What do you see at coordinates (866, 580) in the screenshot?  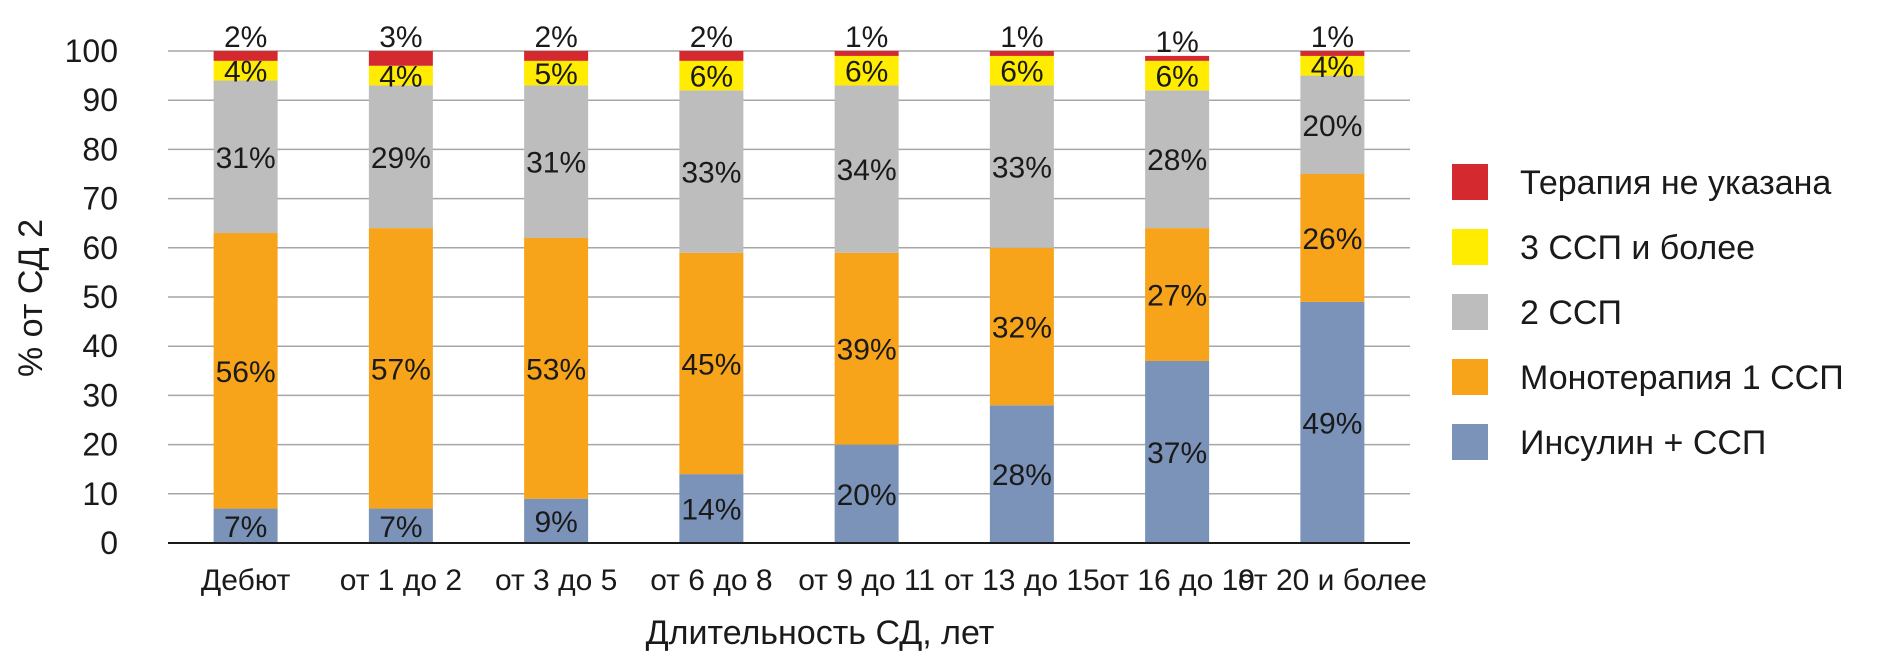 I see `x-tick-label: от 9 до 11` at bounding box center [866, 580].